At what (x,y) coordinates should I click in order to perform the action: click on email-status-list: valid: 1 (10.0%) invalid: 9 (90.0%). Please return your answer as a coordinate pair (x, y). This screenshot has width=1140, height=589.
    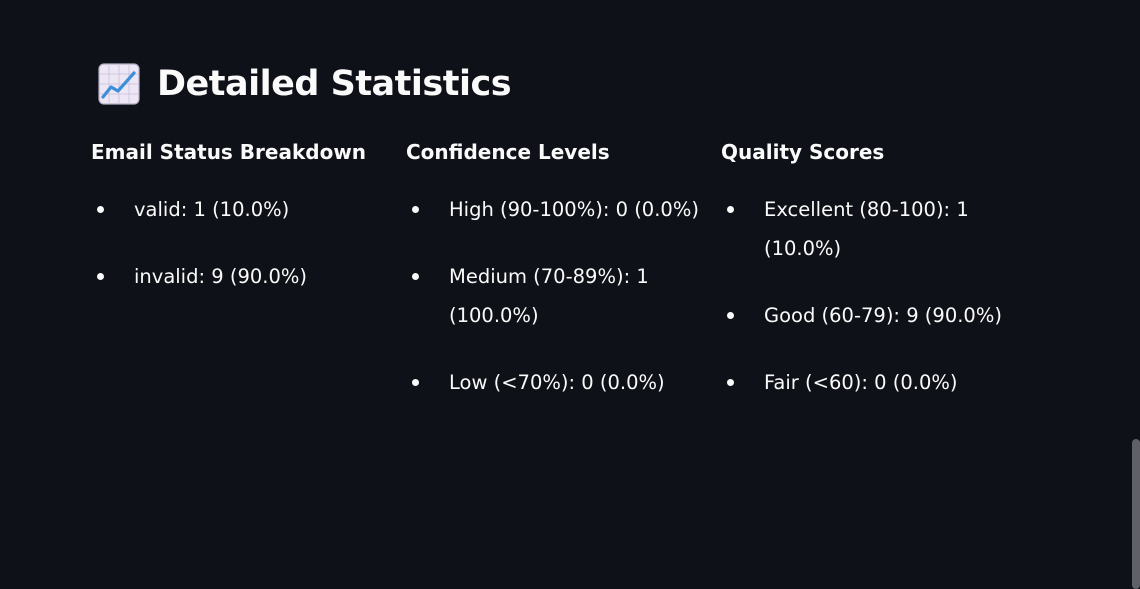
    Looking at the image, I should click on (248, 243).